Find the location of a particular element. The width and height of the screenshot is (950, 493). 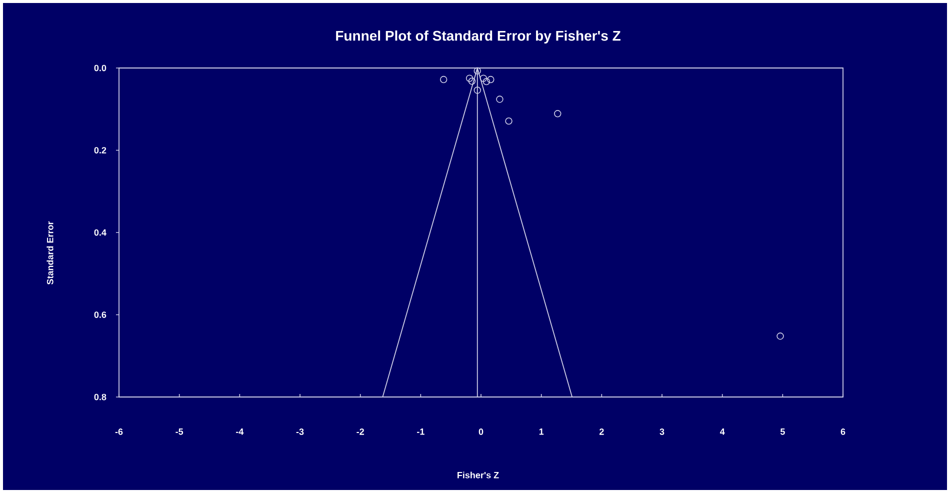

x-tick-label: 5 is located at coordinates (782, 431).